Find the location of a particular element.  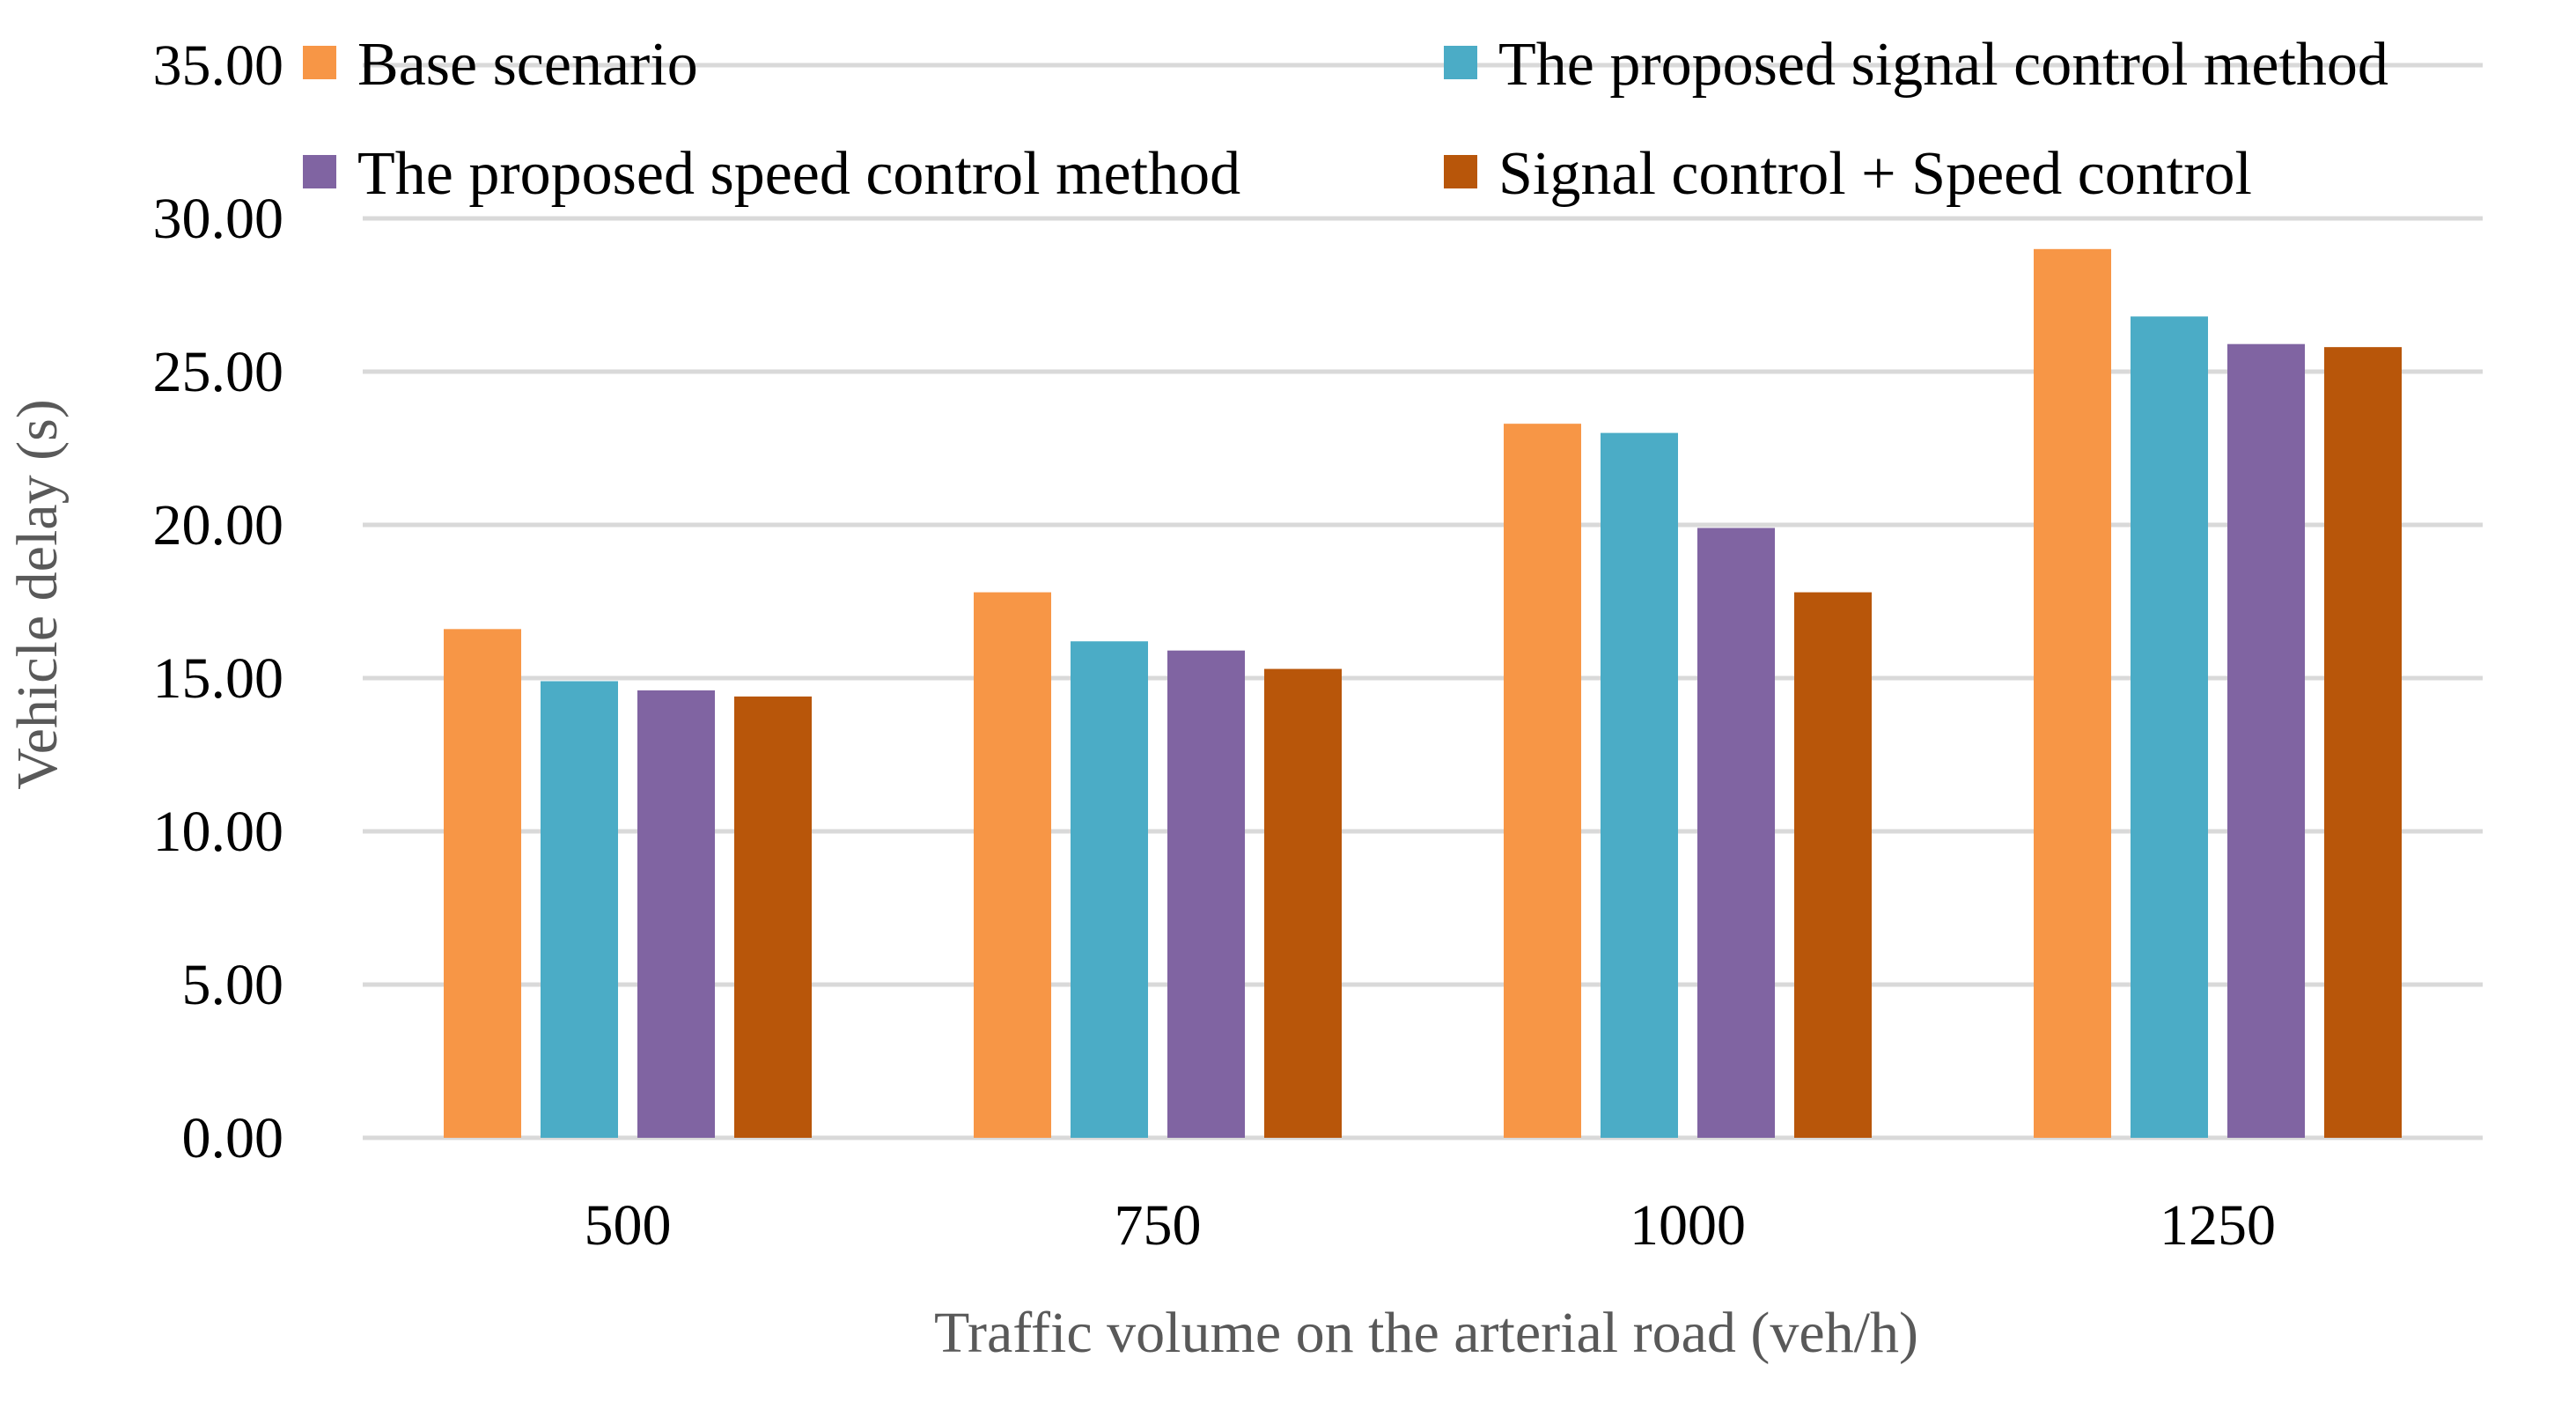

y-tick-label: 10.00 is located at coordinates (218, 832).